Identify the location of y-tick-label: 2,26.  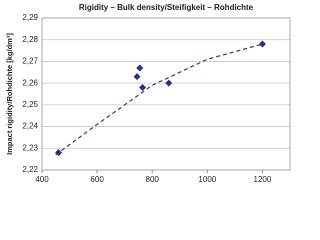
(30, 82).